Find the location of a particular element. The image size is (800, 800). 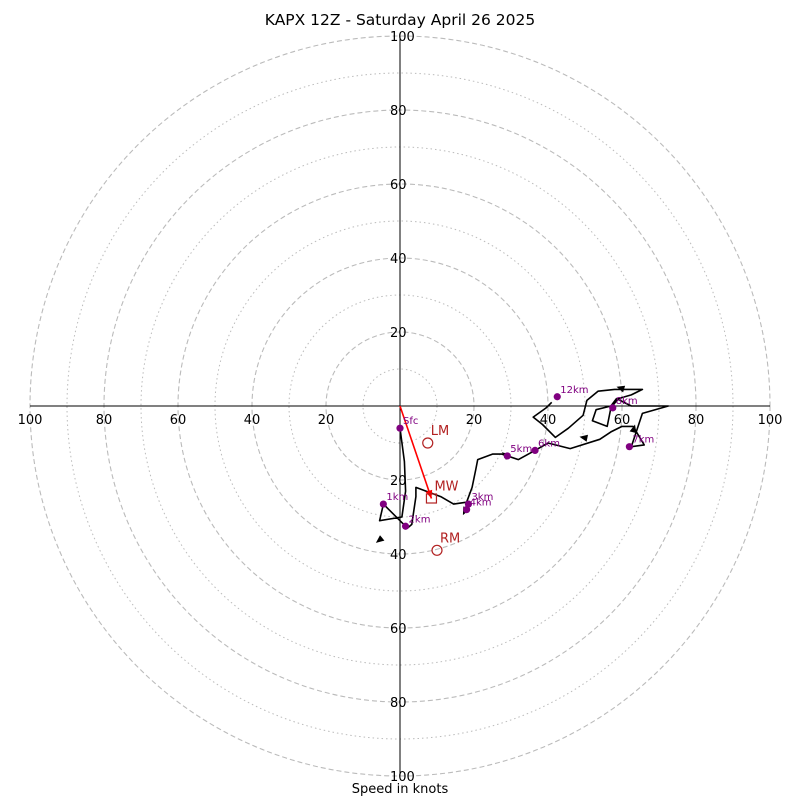

height-label: Sfc is located at coordinates (410, 421).